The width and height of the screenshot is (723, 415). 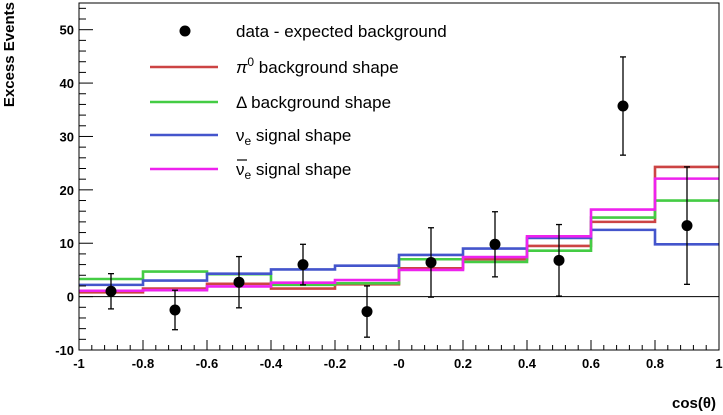 What do you see at coordinates (293, 171) in the screenshot?
I see `legend-label-3: νe signal shape` at bounding box center [293, 171].